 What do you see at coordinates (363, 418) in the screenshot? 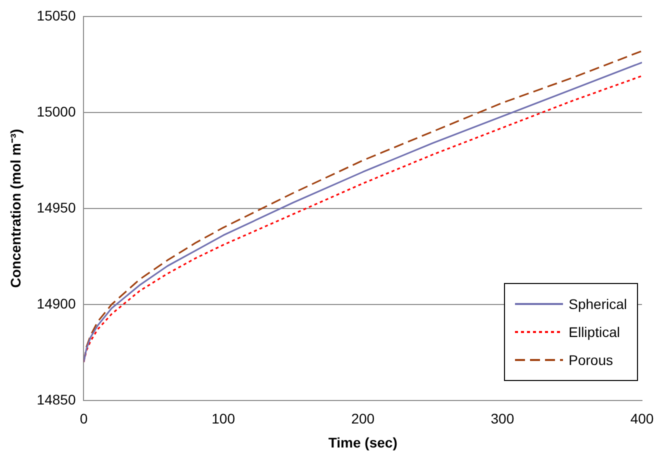
I see `x-tick-label: 200` at bounding box center [363, 418].